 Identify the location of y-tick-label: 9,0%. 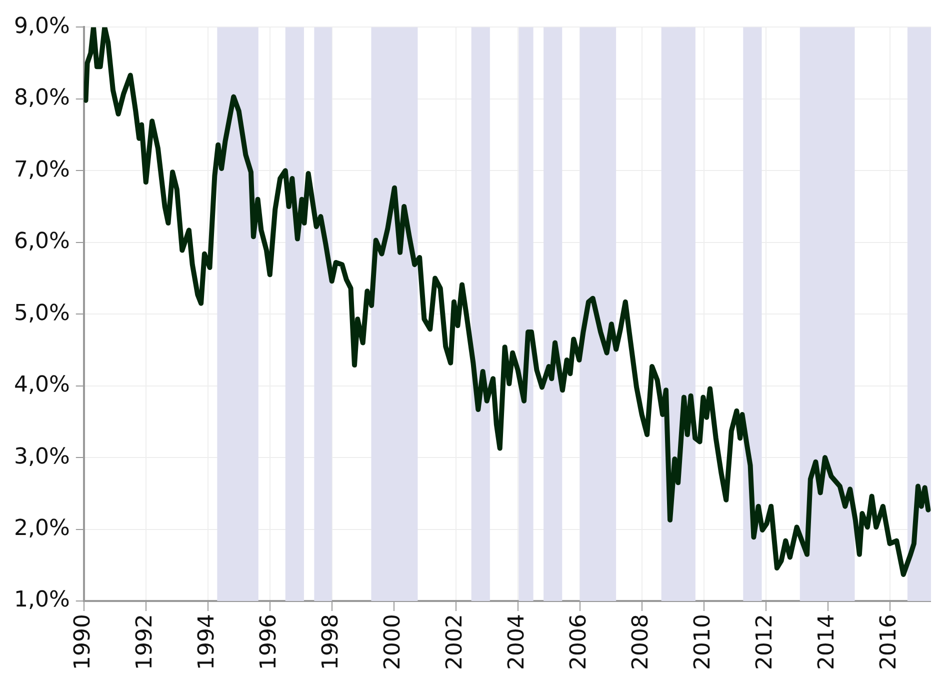
(42, 26).